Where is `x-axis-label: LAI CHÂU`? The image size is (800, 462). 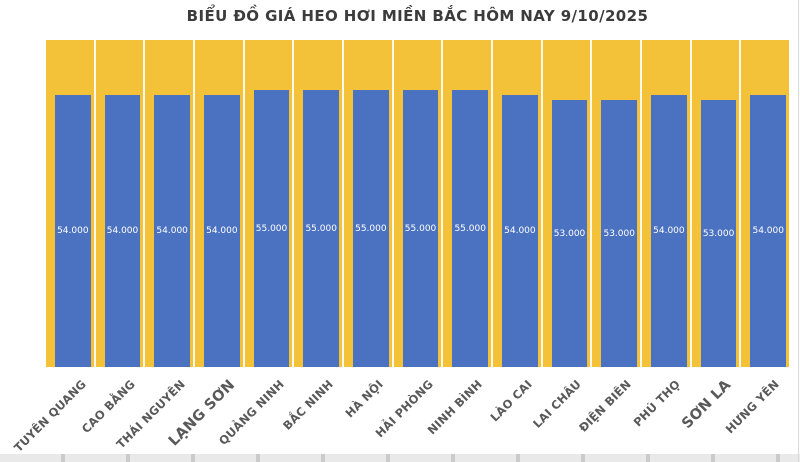 x-axis-label: LAI CHÂU is located at coordinates (557, 404).